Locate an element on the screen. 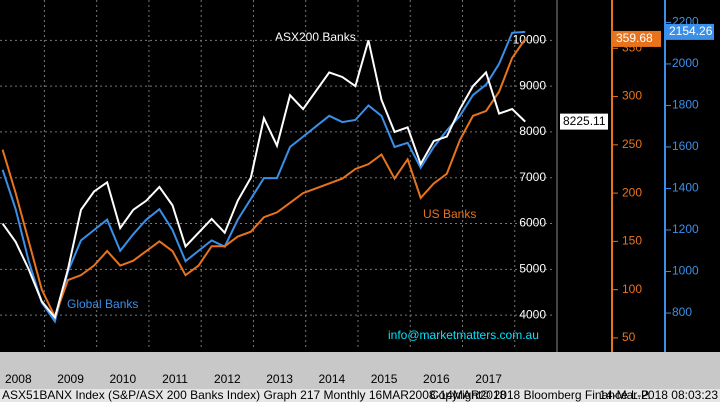 This screenshot has width=720, height=402. value-tag-label: 2154.26 is located at coordinates (691, 31).